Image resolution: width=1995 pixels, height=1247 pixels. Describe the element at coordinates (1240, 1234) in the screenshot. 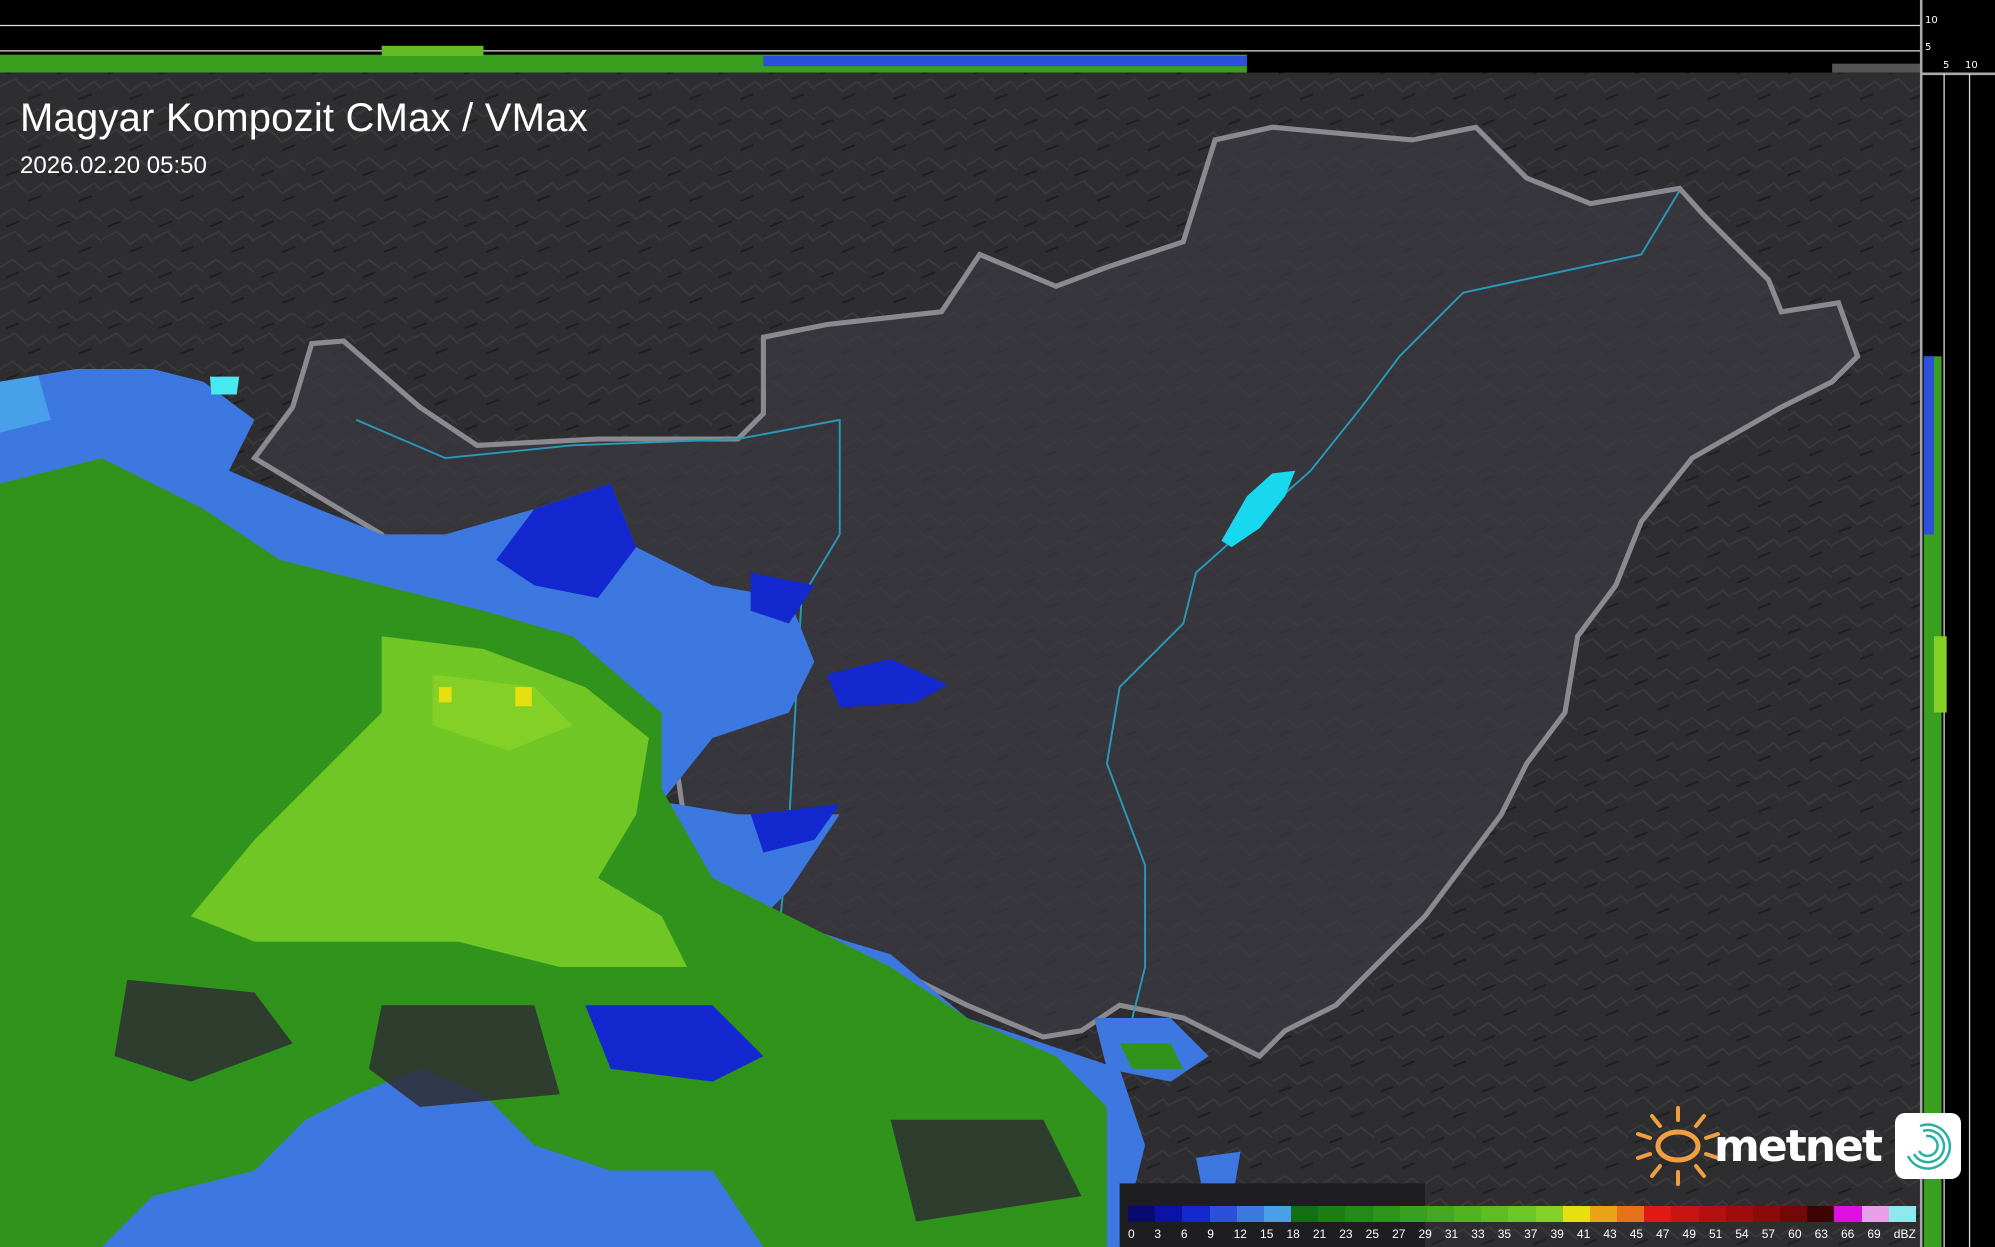

I see `legend-label: 12` at that location.